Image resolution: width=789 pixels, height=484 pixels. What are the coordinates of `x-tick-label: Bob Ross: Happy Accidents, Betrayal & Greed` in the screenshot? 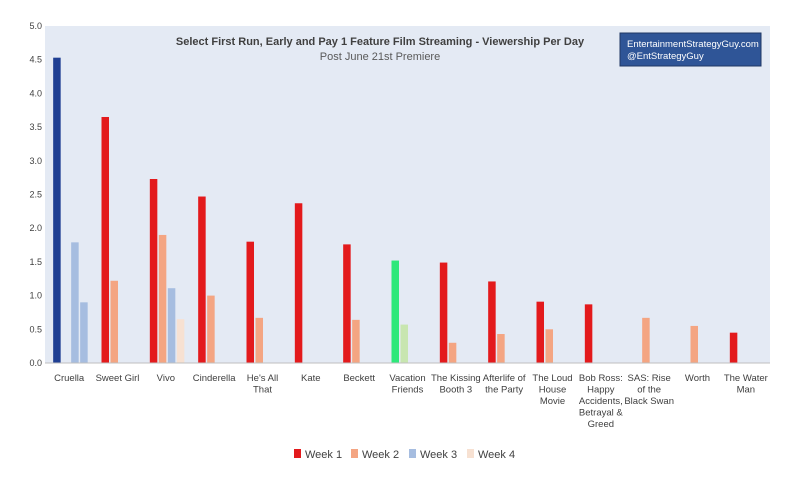 It's located at (601, 401).